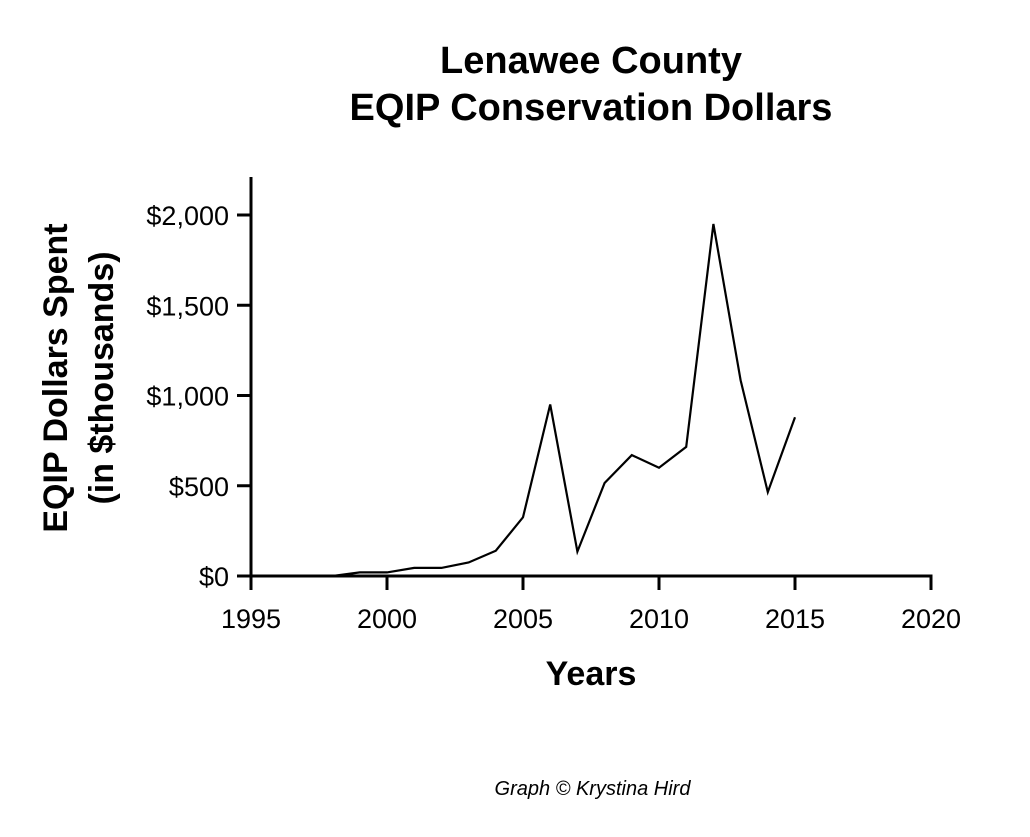  Describe the element at coordinates (931, 619) in the screenshot. I see `x-tick-label: 2020` at that location.